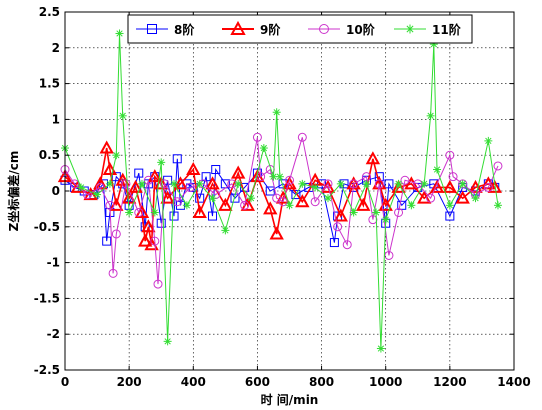  What do you see at coordinates (257, 382) in the screenshot?
I see `x-tick-label: 600` at bounding box center [257, 382].